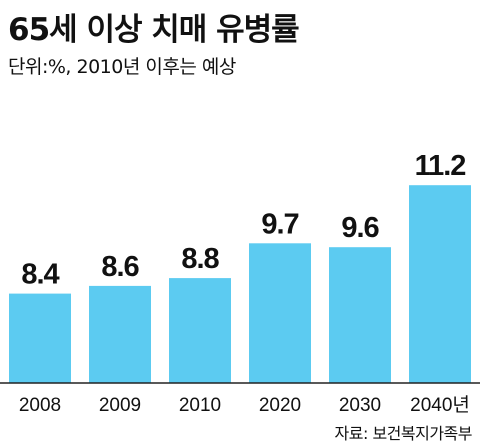 This screenshot has width=480, height=446. What do you see at coordinates (440, 166) in the screenshot?
I see `value-label-2040년: 11.2` at bounding box center [440, 166].